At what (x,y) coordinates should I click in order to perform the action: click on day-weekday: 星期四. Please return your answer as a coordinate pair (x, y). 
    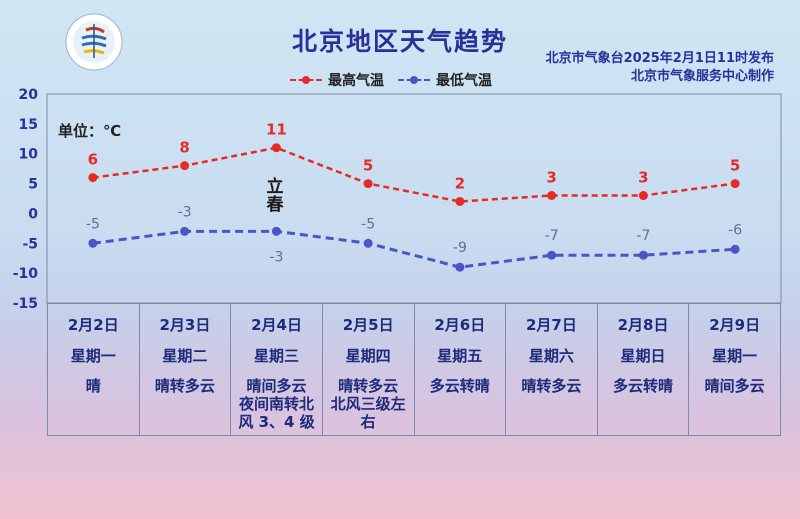
    Looking at the image, I should click on (368, 356).